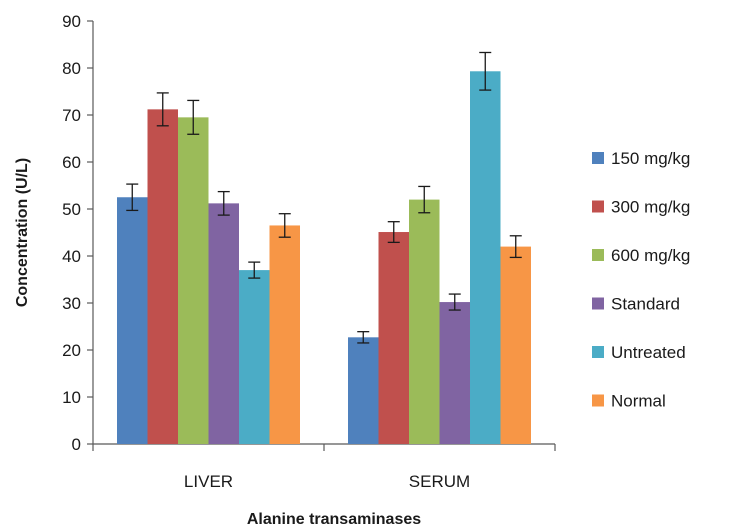 This screenshot has height=531, width=738. Describe the element at coordinates (648, 352) in the screenshot. I see `legend-label: Untreated` at that location.